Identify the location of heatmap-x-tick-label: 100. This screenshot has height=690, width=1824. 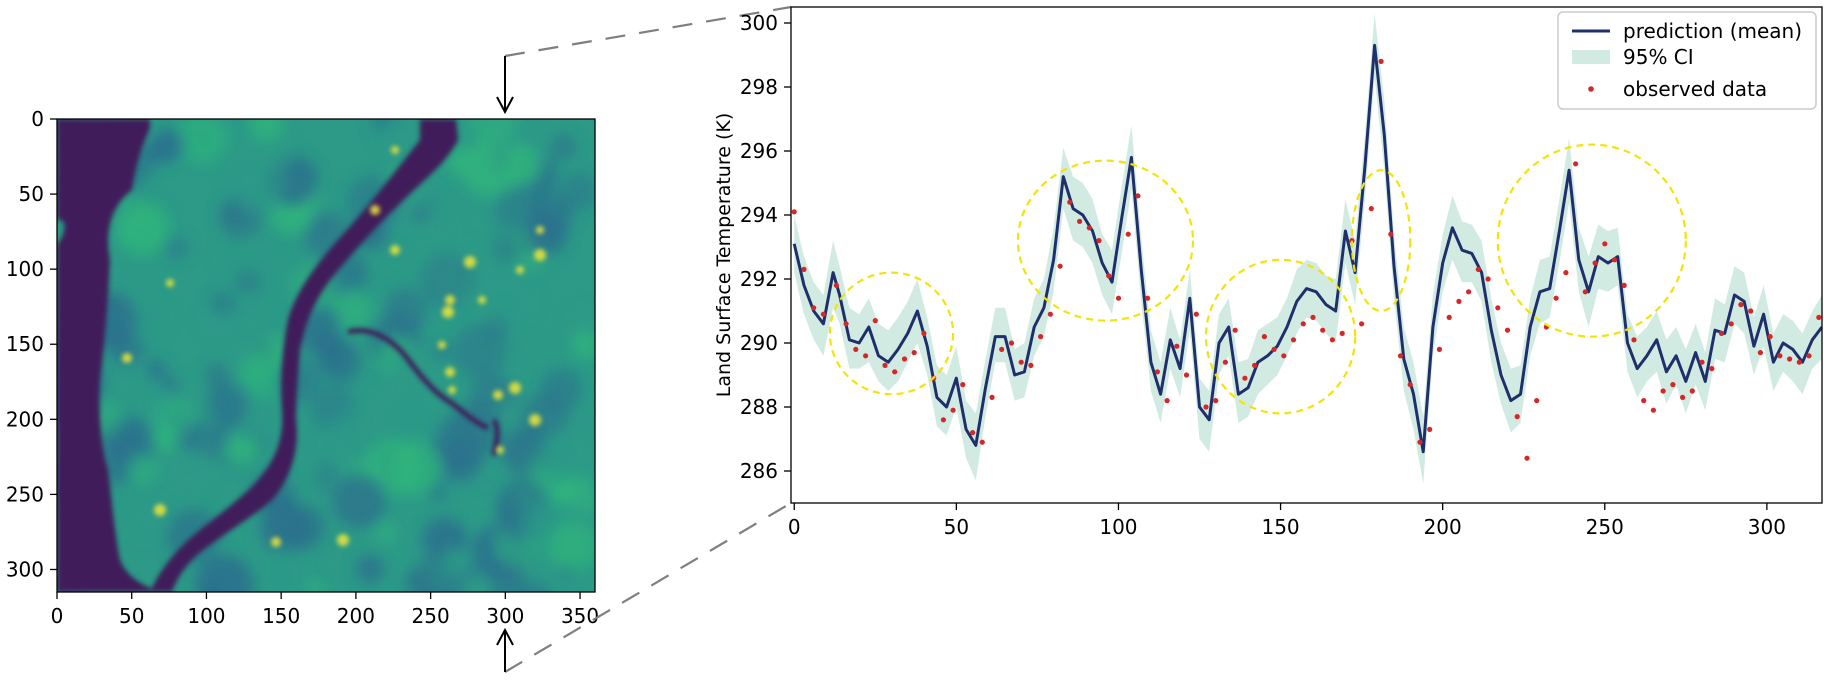
(206, 616).